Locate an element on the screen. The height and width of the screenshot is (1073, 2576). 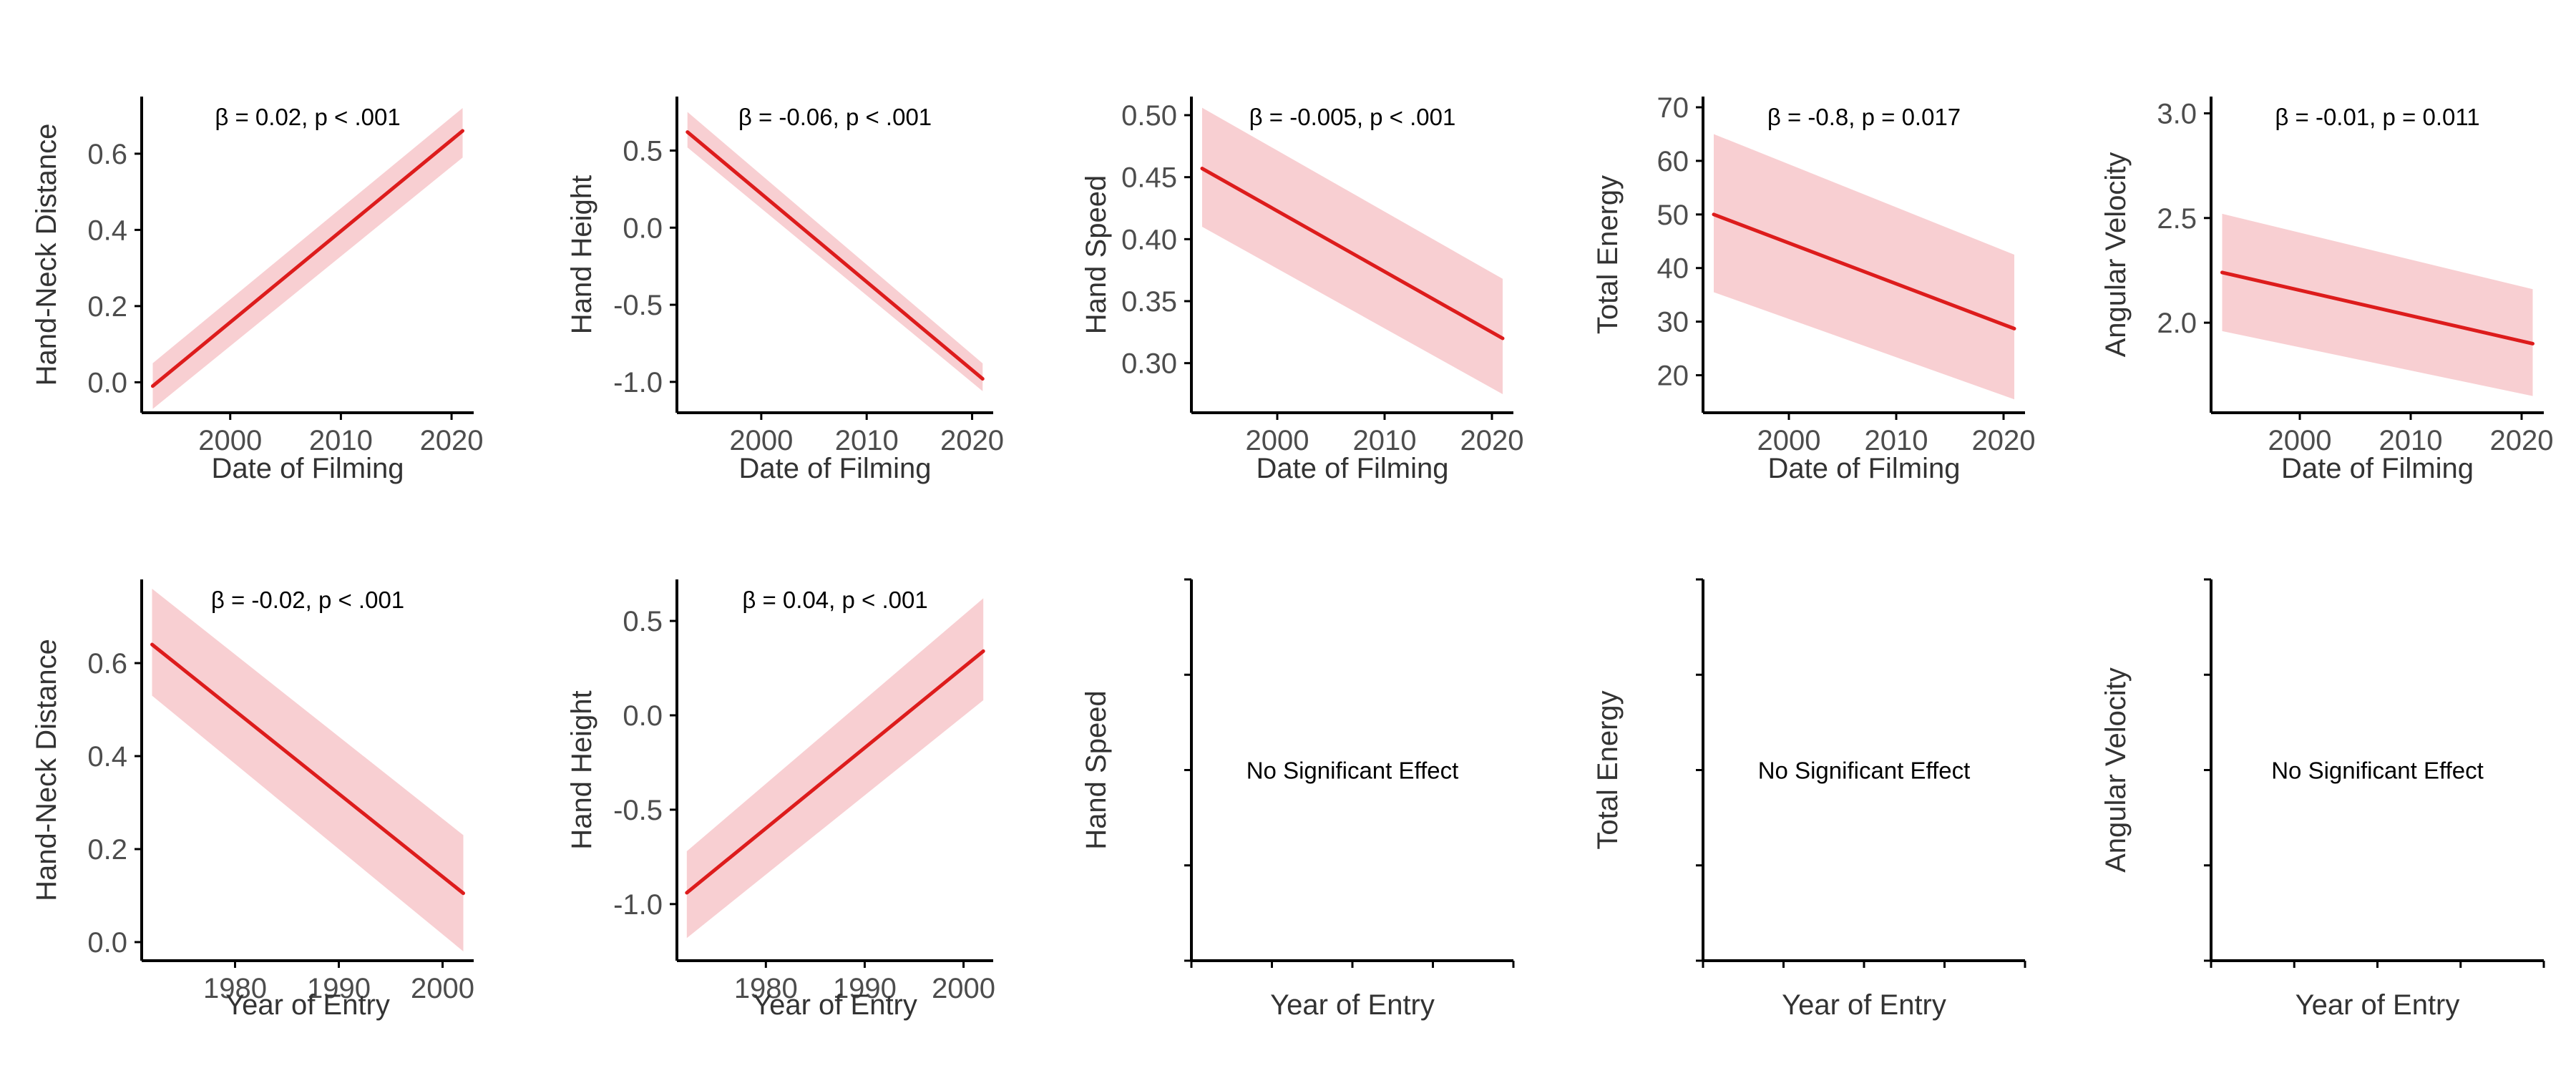
y-tick-label: 0.35 is located at coordinates (1149, 302).